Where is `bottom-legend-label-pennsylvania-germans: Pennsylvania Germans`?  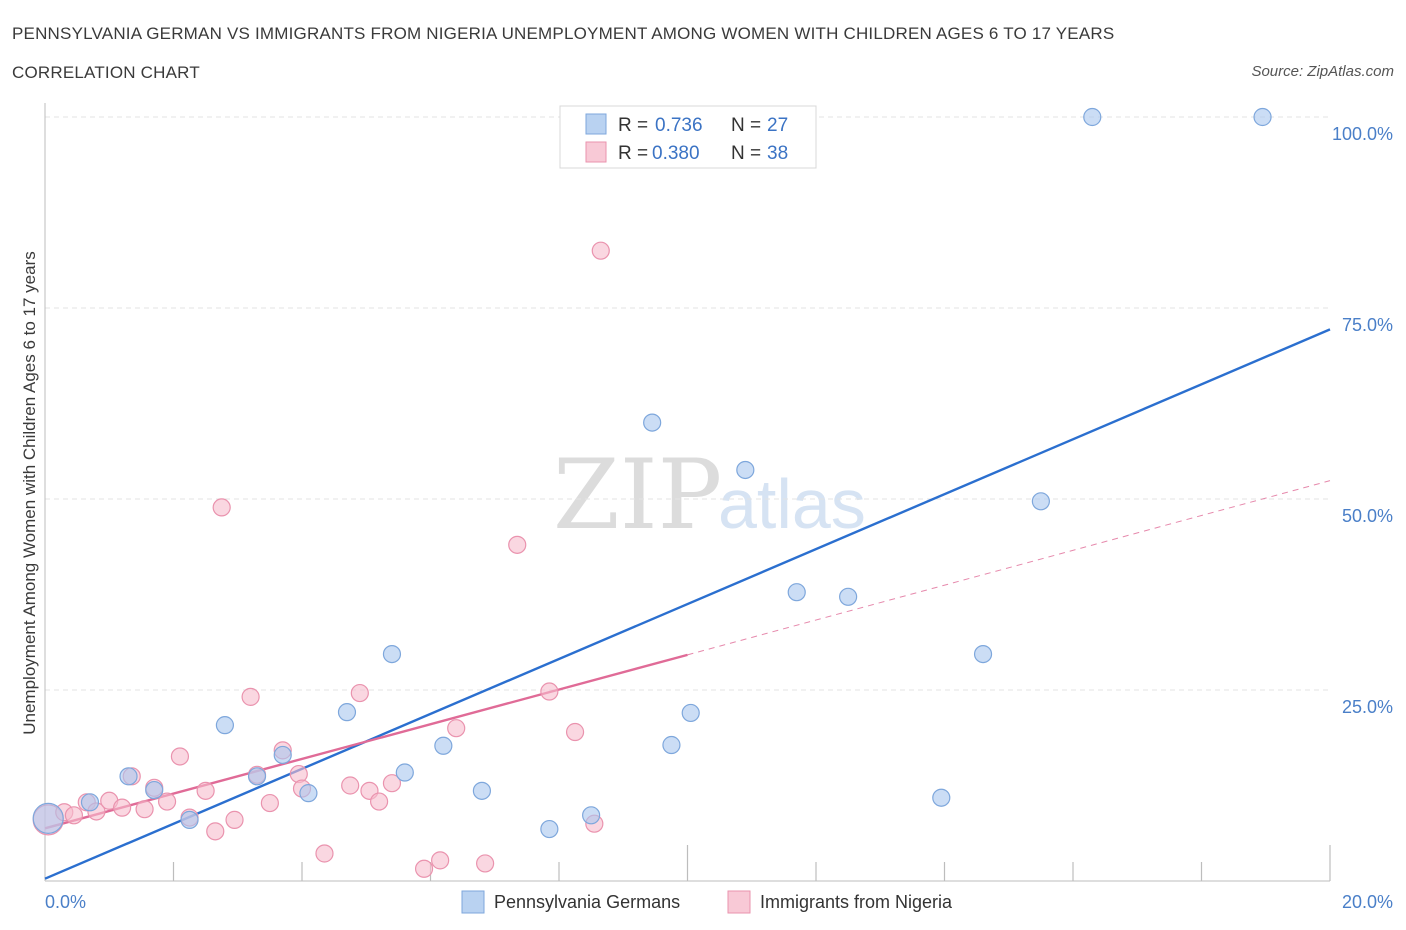 bottom-legend-label-pennsylvania-germans: Pennsylvania Germans is located at coordinates (587, 902).